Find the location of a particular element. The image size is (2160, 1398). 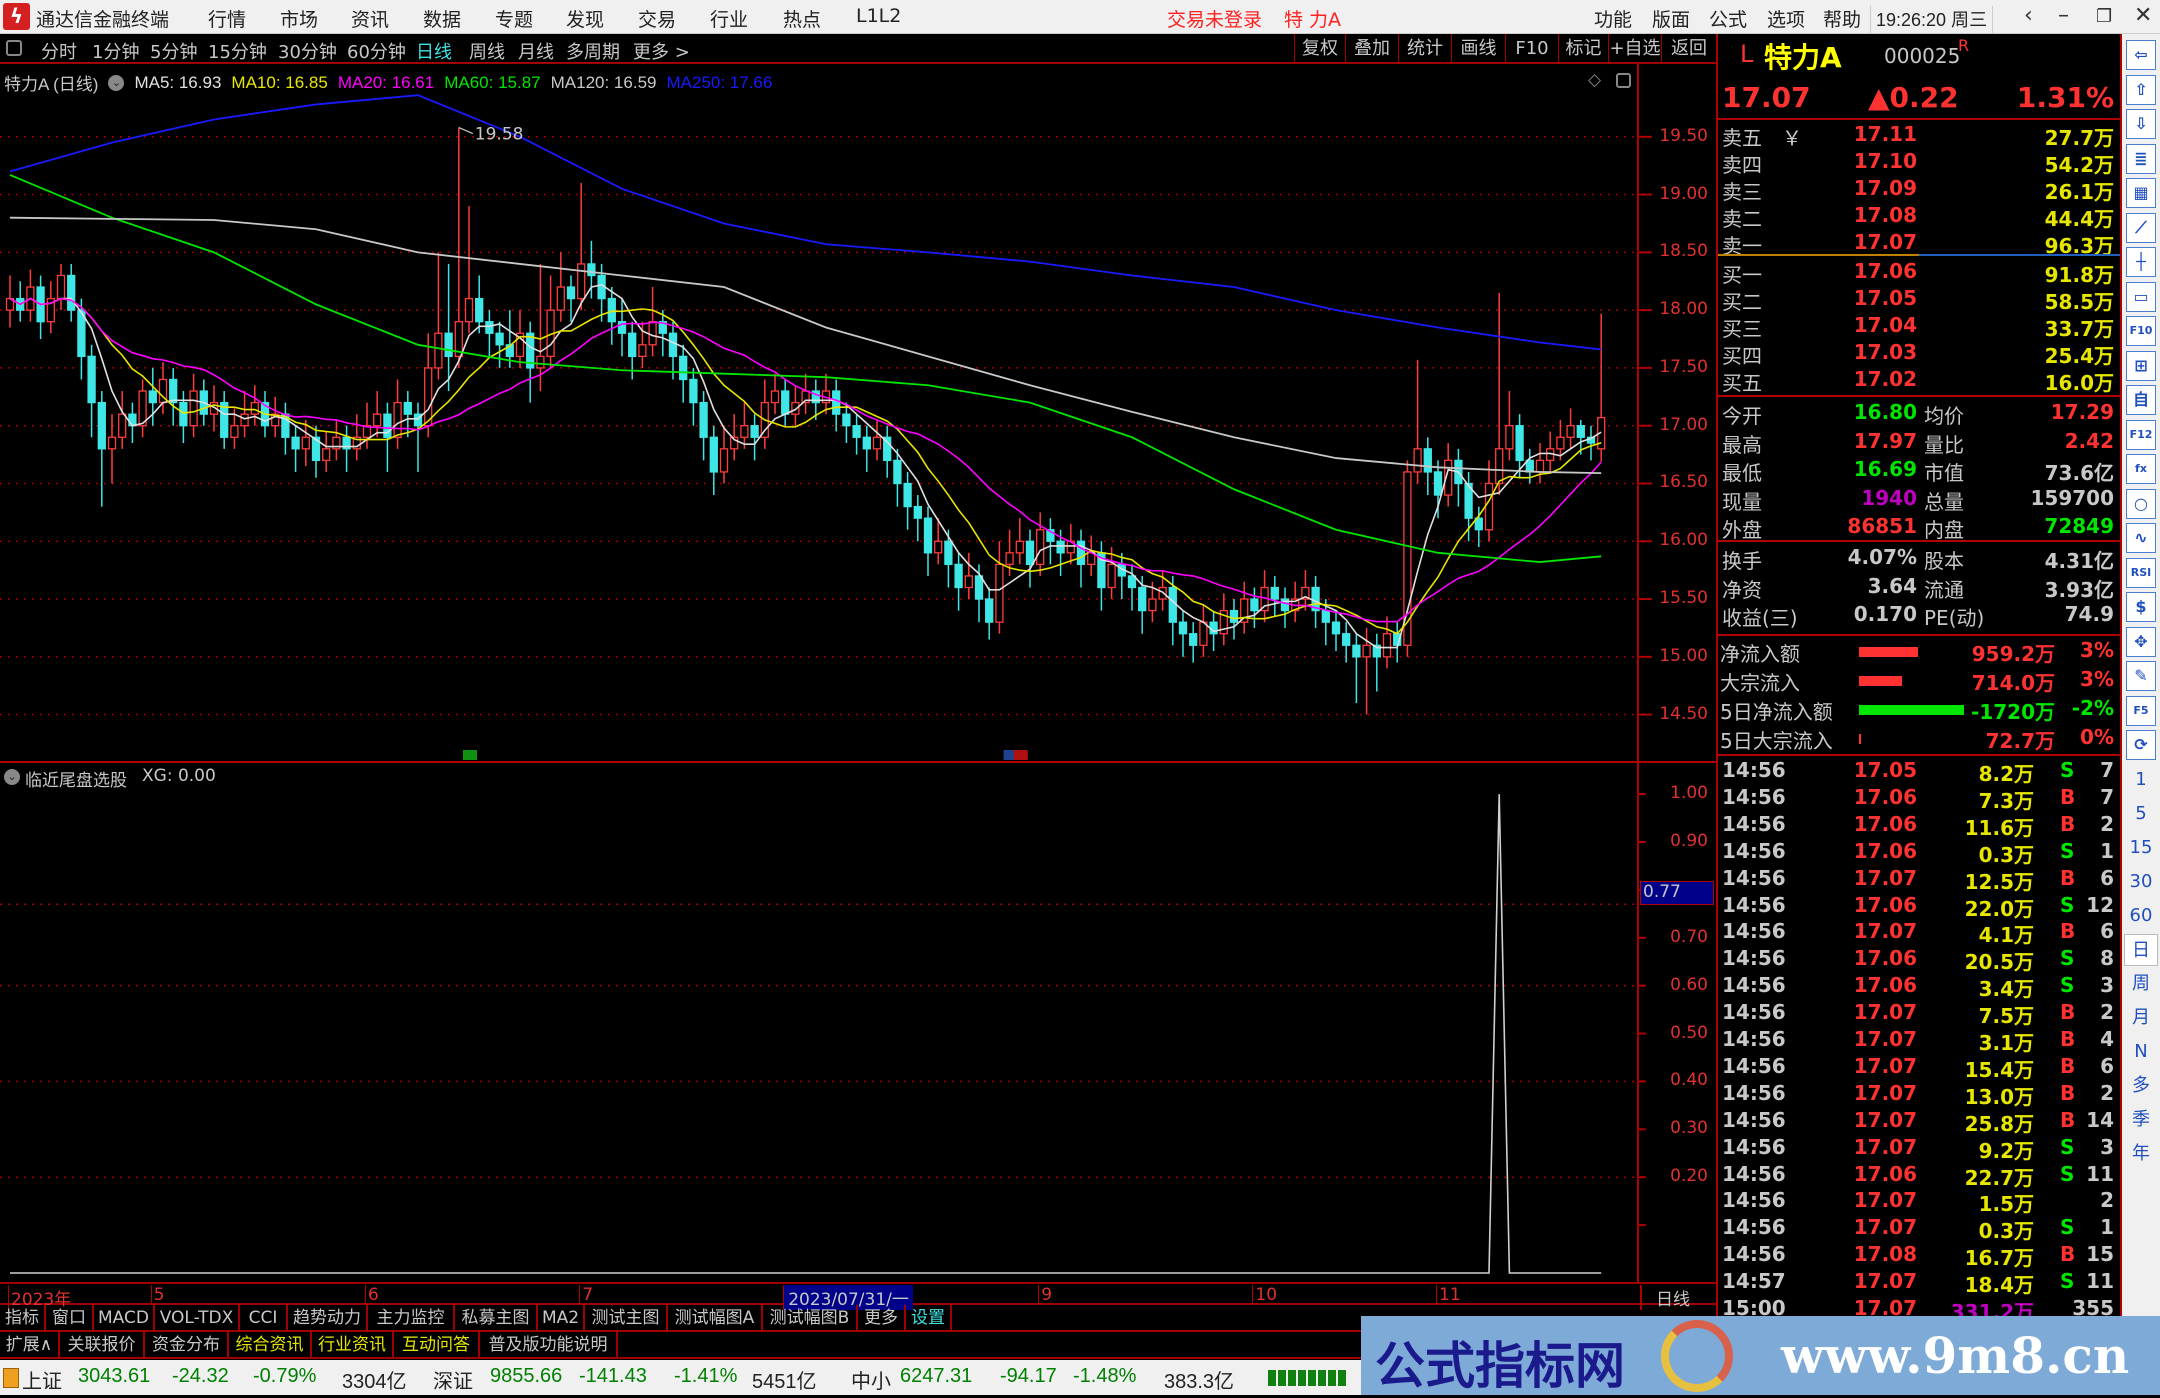

strip-period-10: 季 is located at coordinates (2141, 1119).